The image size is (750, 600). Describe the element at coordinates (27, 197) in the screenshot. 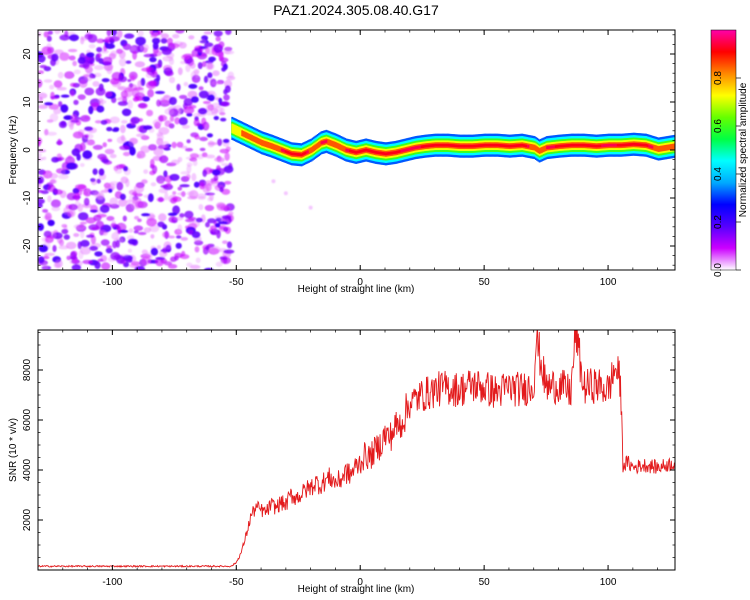

I see `y-tick-label: -10` at that location.